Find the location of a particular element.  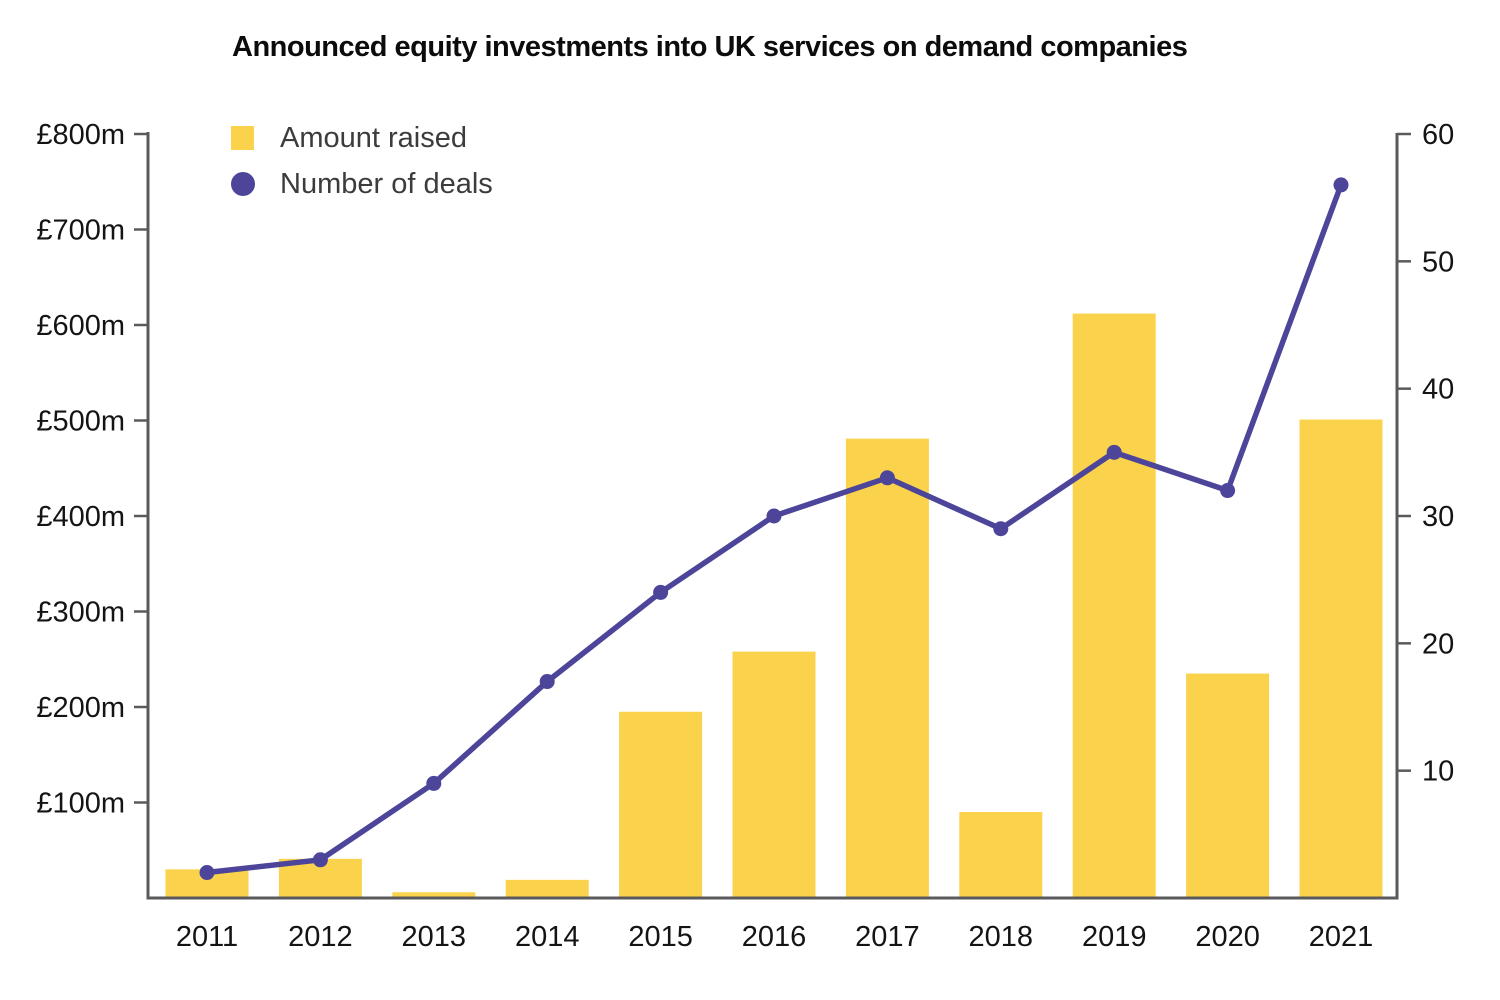

x-axis-label-2013: 2013 is located at coordinates (434, 937).